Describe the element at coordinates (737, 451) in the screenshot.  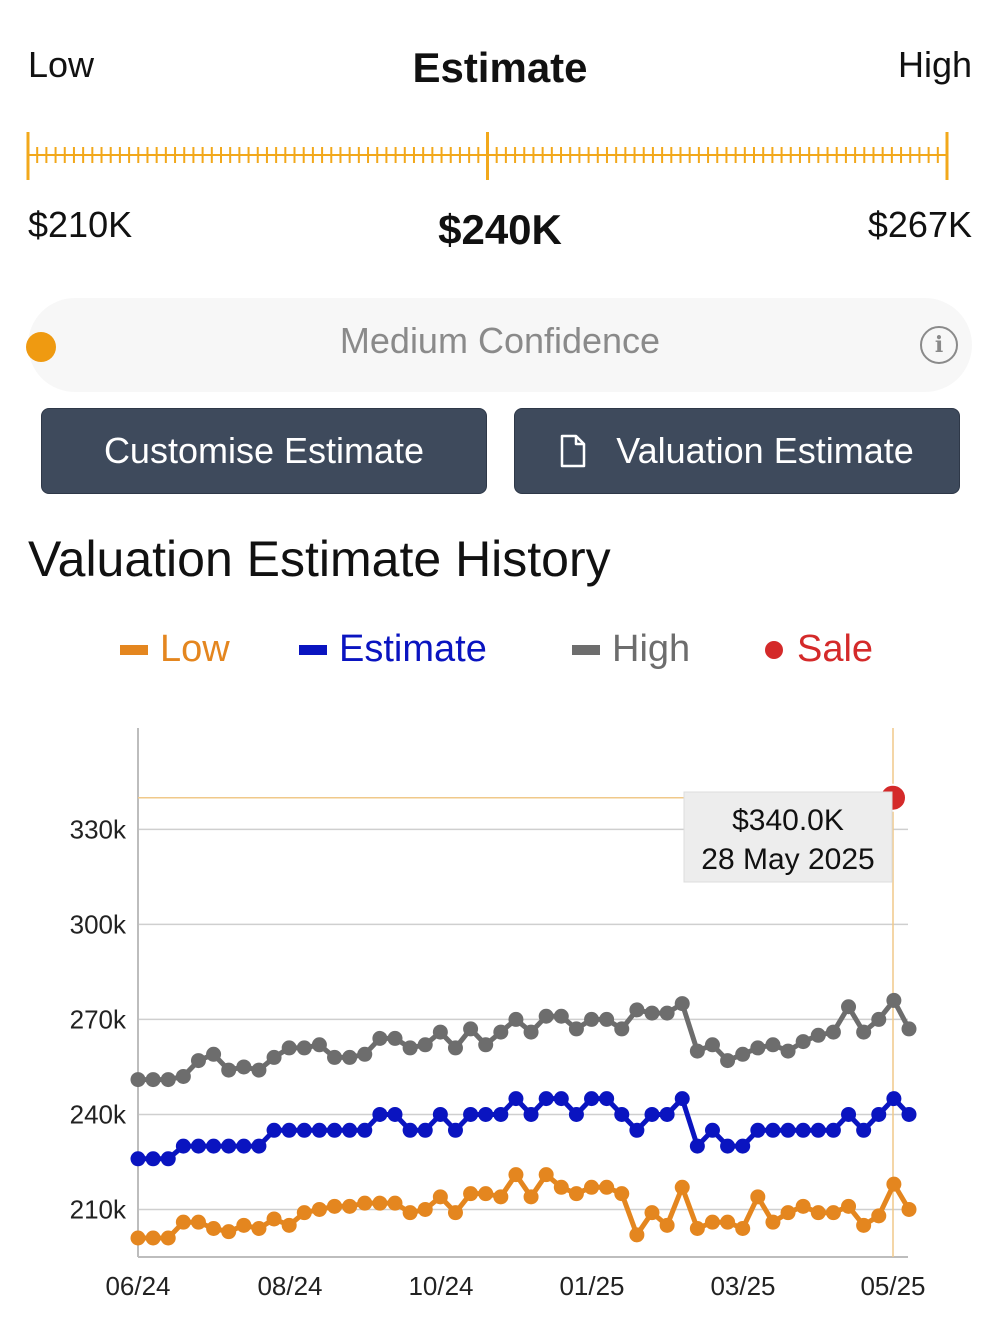
I see `valuation-estimate-button: Valuation Estimate` at that location.